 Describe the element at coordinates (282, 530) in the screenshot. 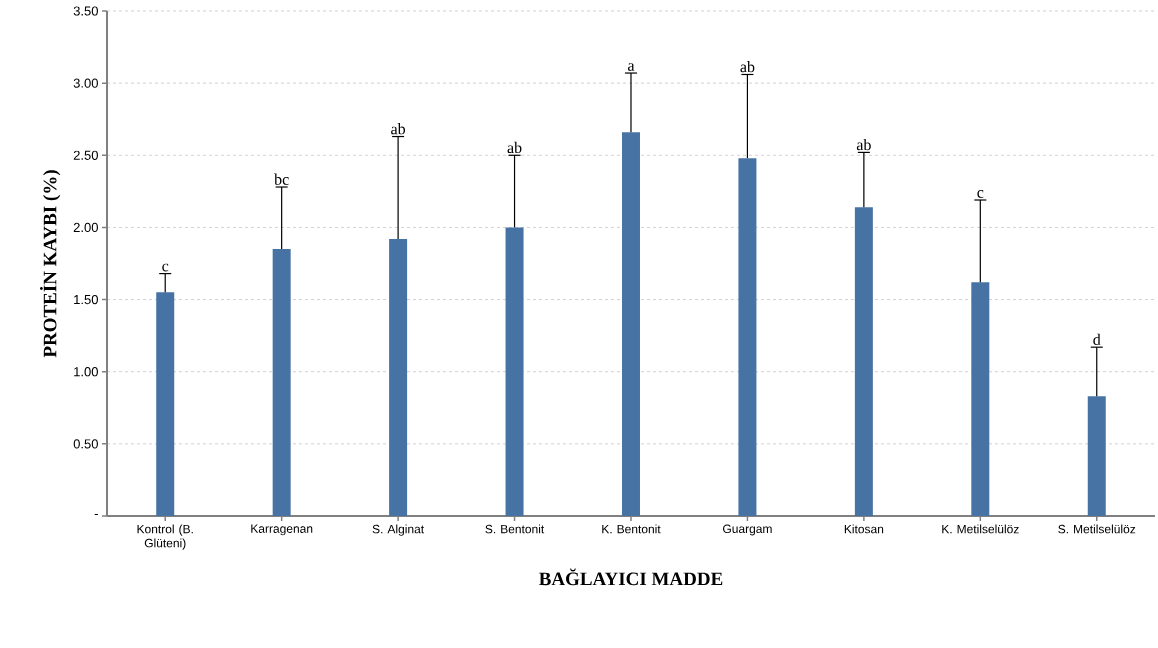

I see `x-tick-label: Karragenan` at that location.